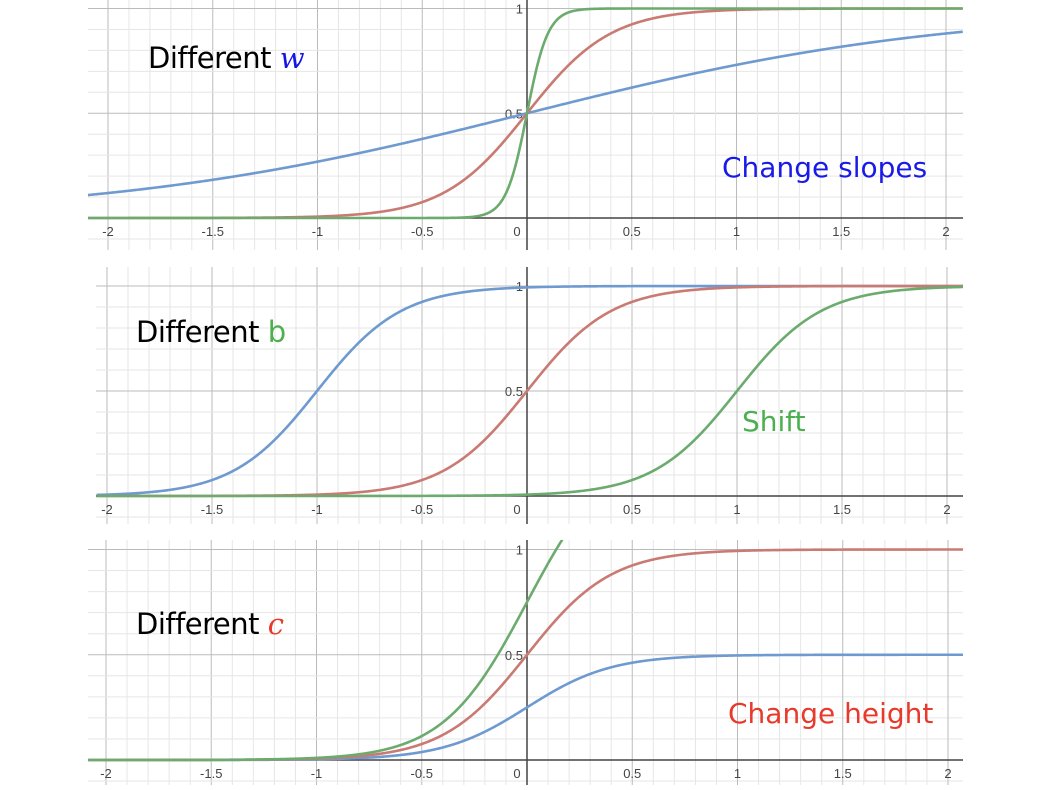 The width and height of the screenshot is (1062, 790). I want to click on panel-1-title: Different w, so click(226, 58).